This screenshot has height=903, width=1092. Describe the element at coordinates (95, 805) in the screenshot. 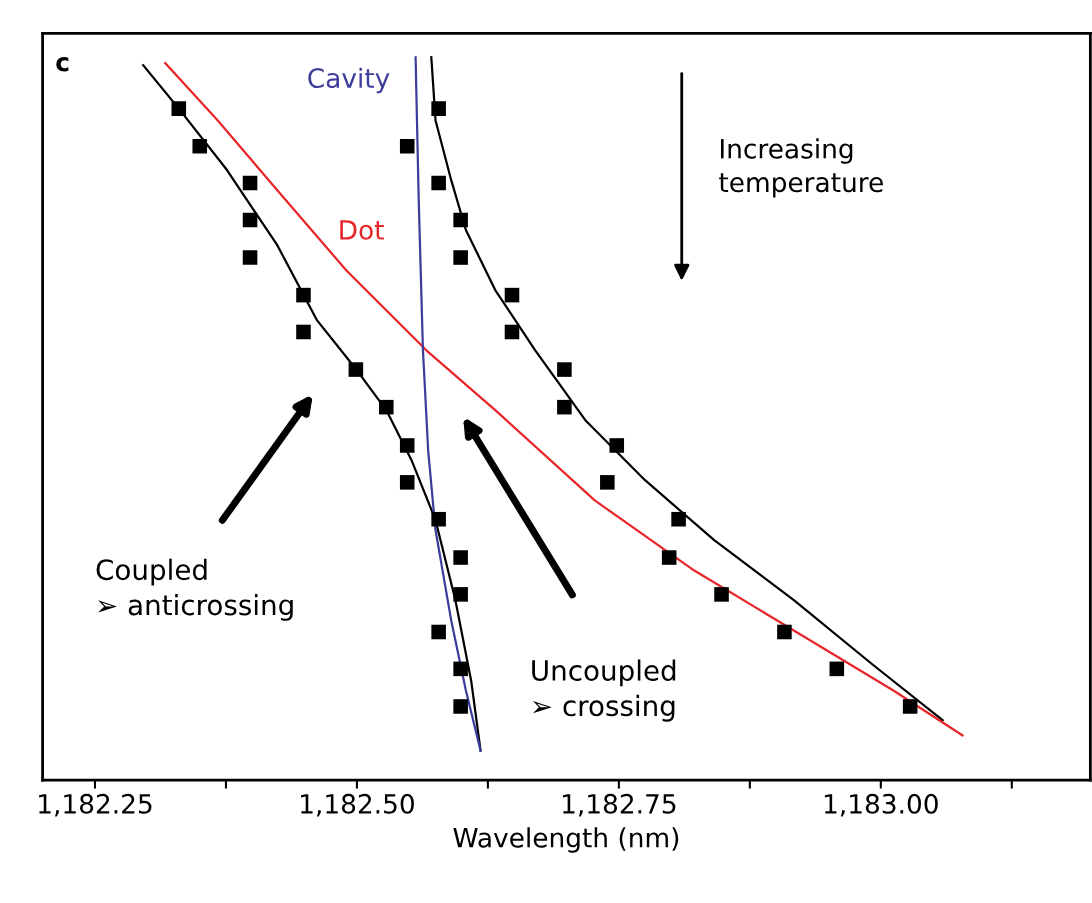

I see `x-tick-label: 1,182.25` at that location.